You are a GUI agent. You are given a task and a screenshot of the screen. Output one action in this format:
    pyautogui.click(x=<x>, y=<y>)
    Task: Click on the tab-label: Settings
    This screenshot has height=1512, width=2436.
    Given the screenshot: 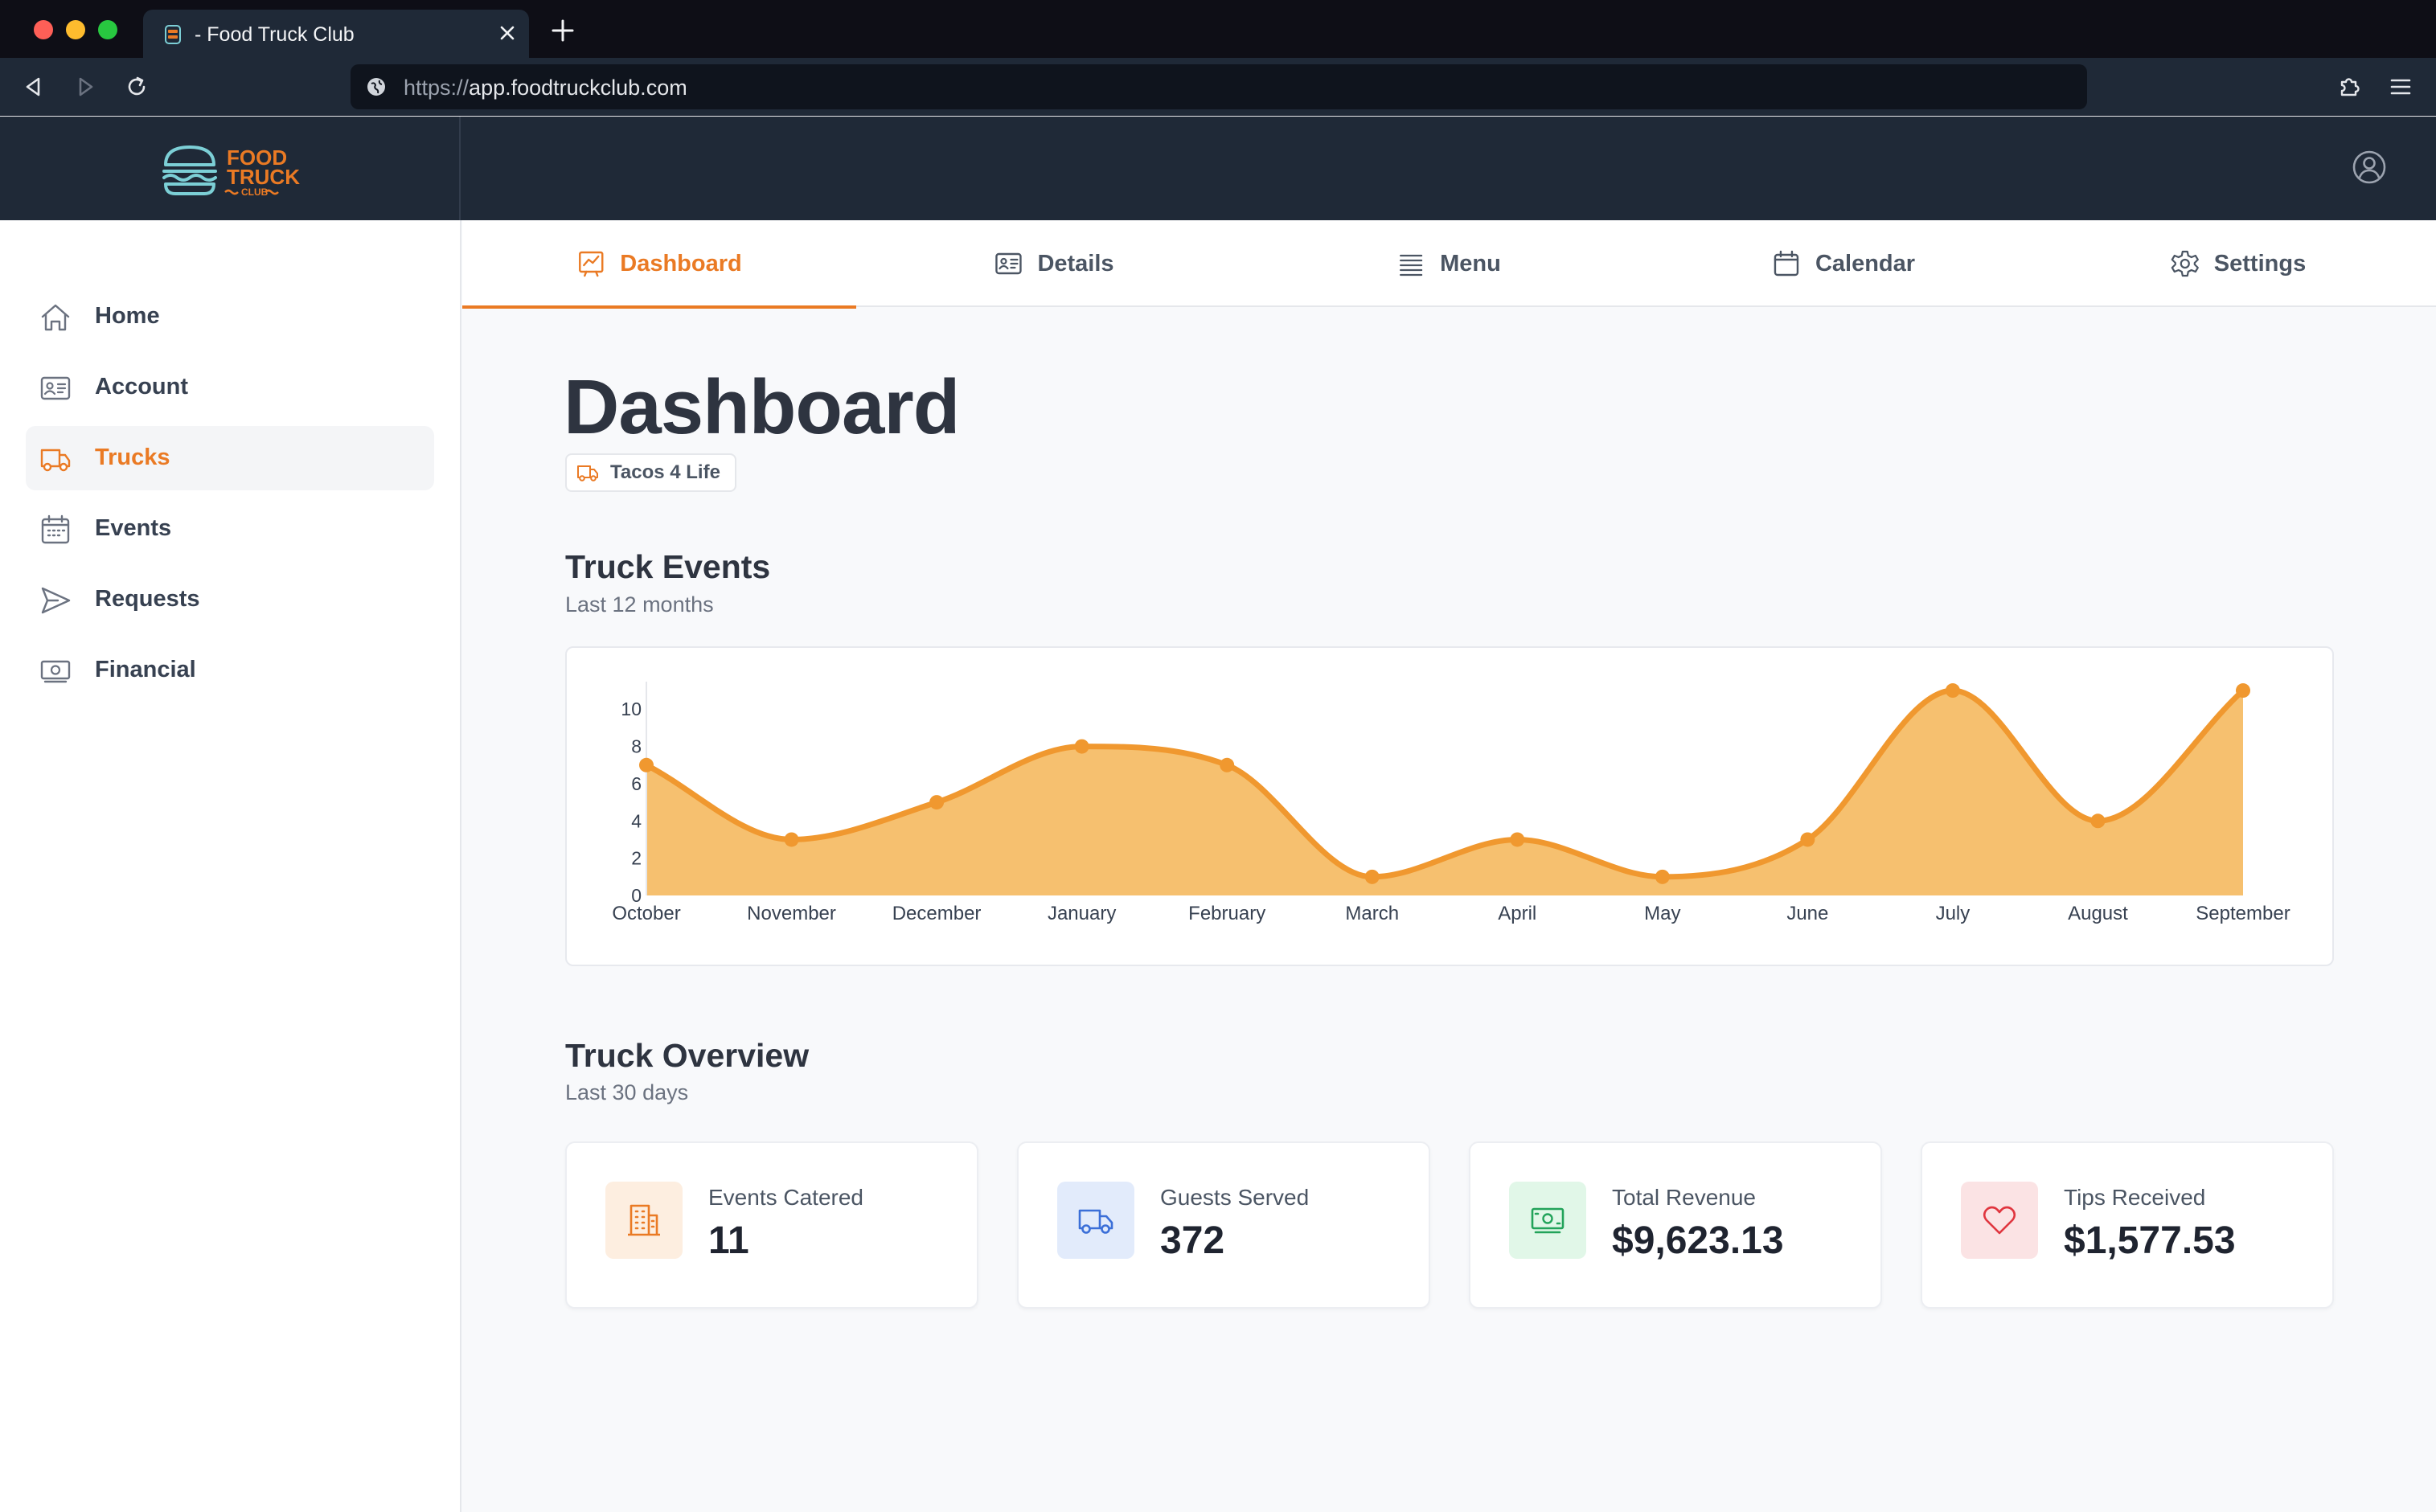 What is the action you would take?
    pyautogui.click(x=2260, y=263)
    